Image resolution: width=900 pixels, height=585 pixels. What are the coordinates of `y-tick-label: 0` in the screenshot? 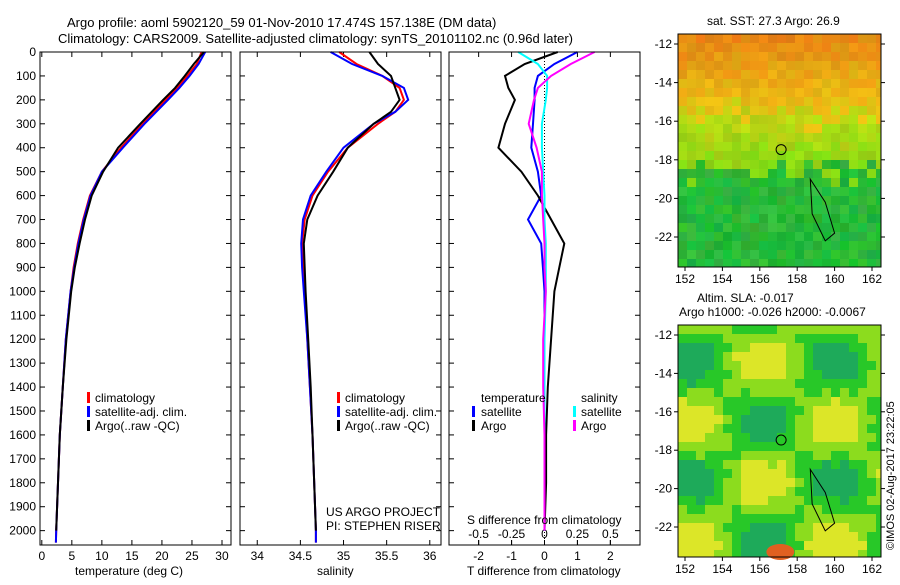 It's located at (32, 52).